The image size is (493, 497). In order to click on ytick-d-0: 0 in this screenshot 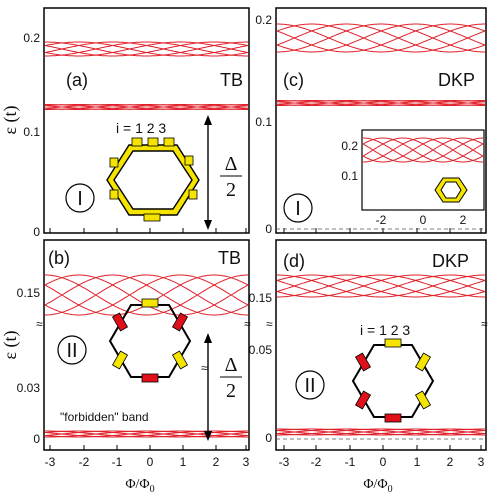, I will do `click(268, 438)`.